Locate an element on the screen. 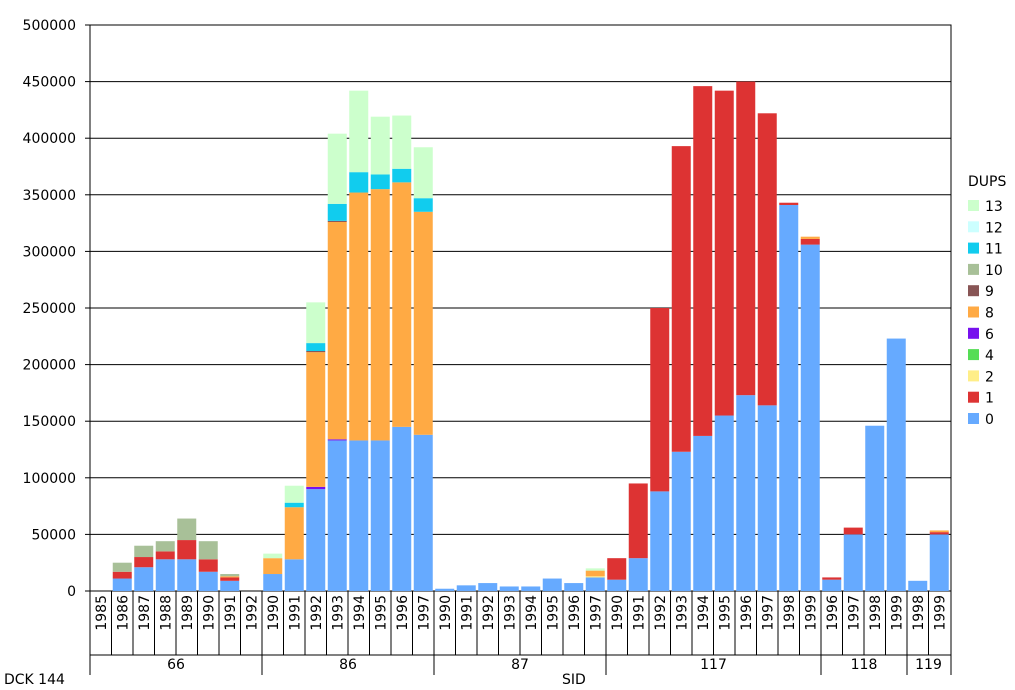 Image resolution: width=1015 pixels, height=690 pixels. legend-label-2: 2 is located at coordinates (989, 377).